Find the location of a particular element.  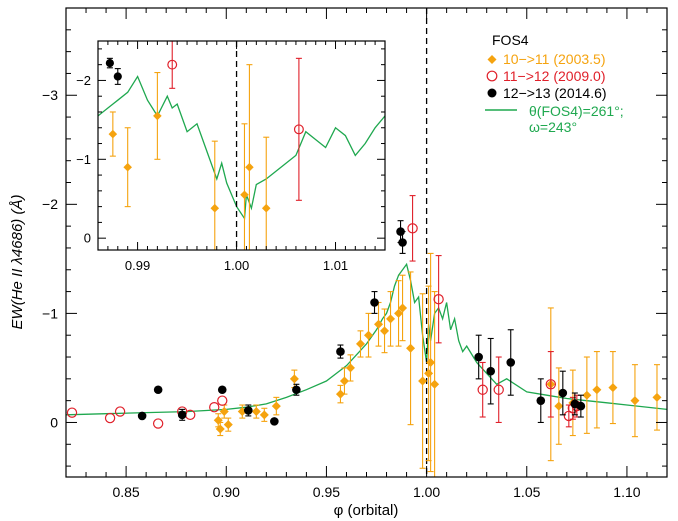

main-y-tick-label: 0 is located at coordinates (54, 422).